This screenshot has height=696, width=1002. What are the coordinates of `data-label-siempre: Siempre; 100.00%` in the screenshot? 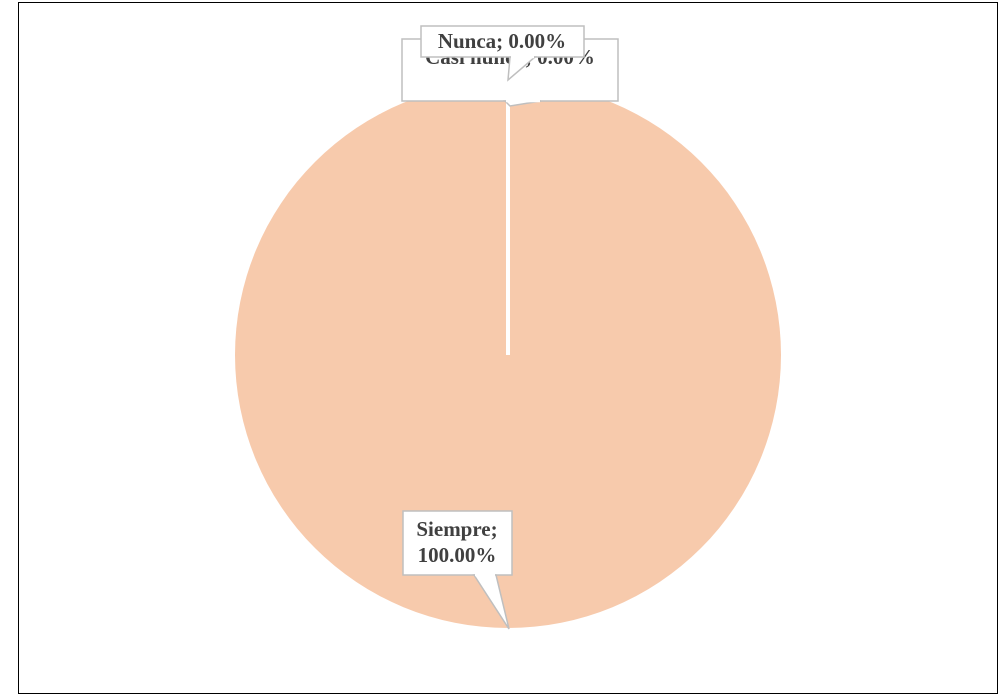 It's located at (457, 570).